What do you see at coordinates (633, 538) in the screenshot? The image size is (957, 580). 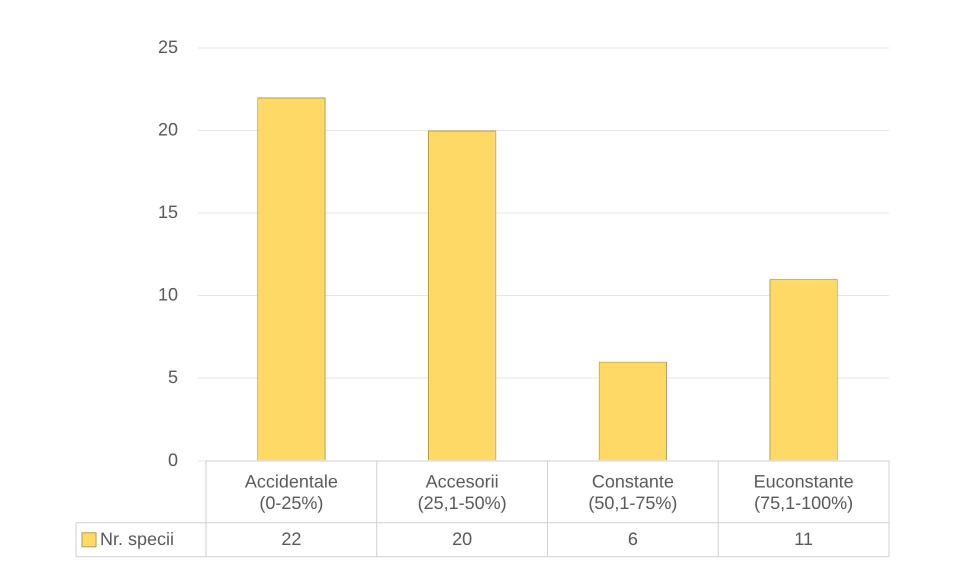 I see `data-label: 6` at bounding box center [633, 538].